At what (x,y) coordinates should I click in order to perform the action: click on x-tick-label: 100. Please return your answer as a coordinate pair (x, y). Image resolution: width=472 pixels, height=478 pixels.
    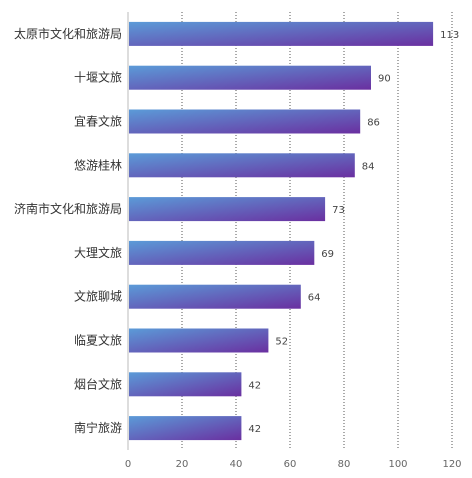
    Looking at the image, I should click on (397, 464).